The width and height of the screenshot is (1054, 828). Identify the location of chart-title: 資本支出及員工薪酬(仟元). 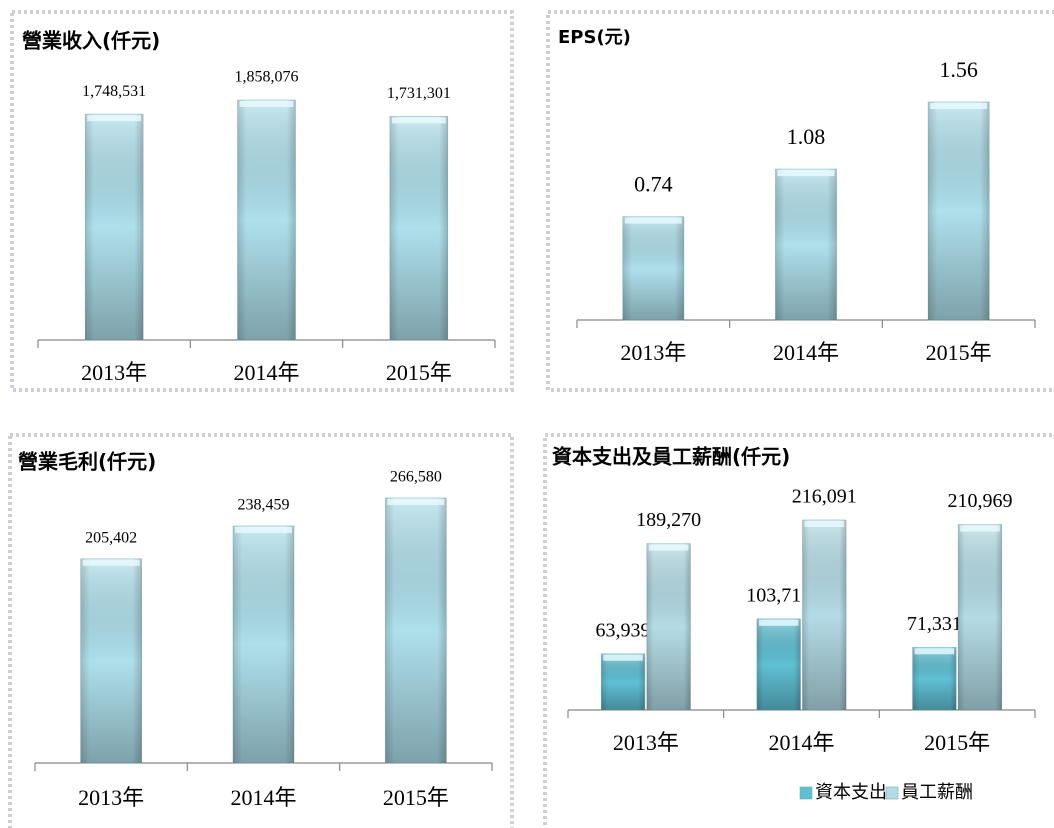
(671, 457).